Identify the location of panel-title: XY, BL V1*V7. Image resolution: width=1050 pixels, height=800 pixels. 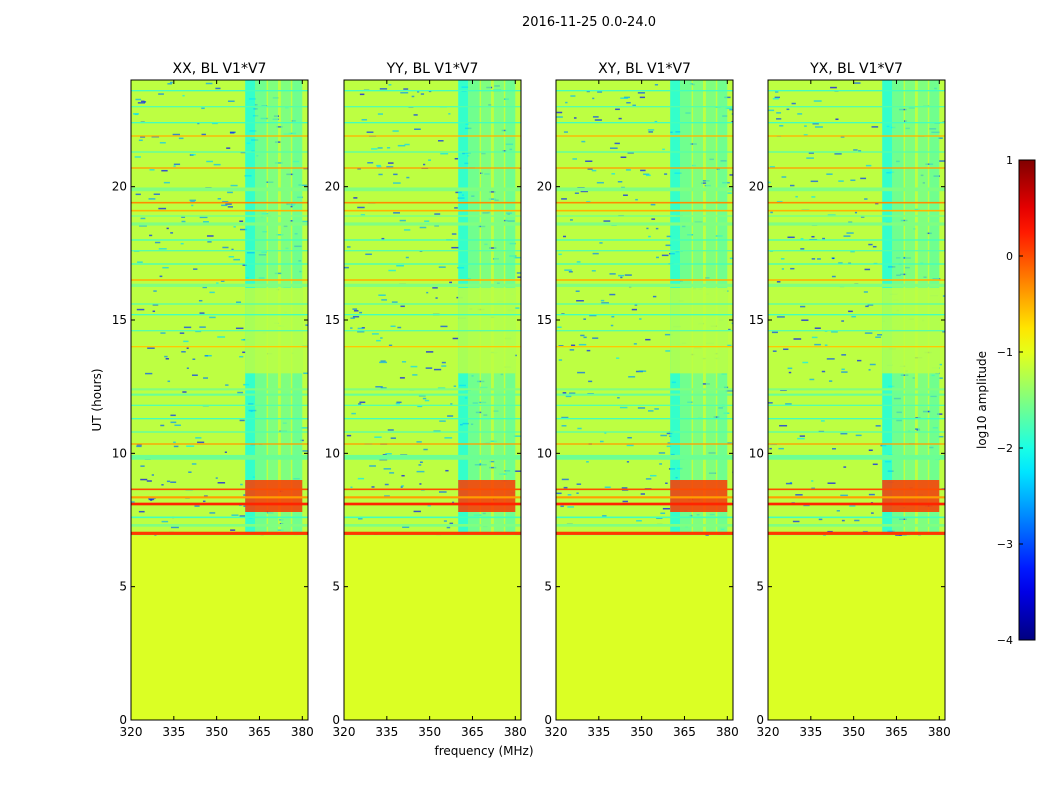
(644, 69).